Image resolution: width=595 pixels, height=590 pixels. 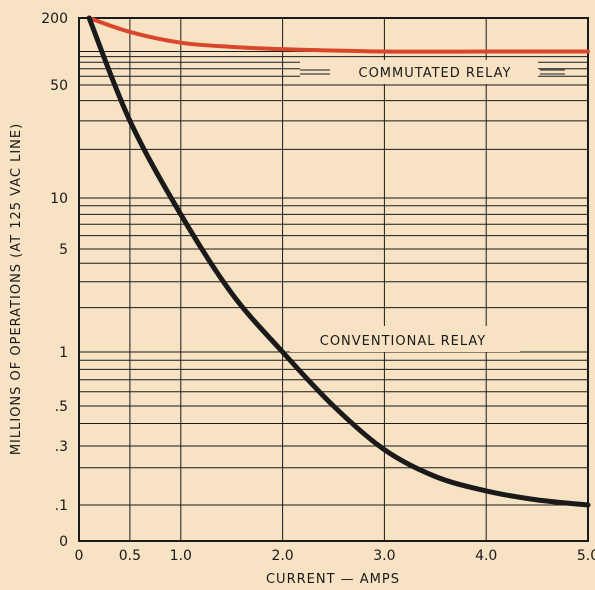 I want to click on y-tick-label: 10, so click(x=59, y=199).